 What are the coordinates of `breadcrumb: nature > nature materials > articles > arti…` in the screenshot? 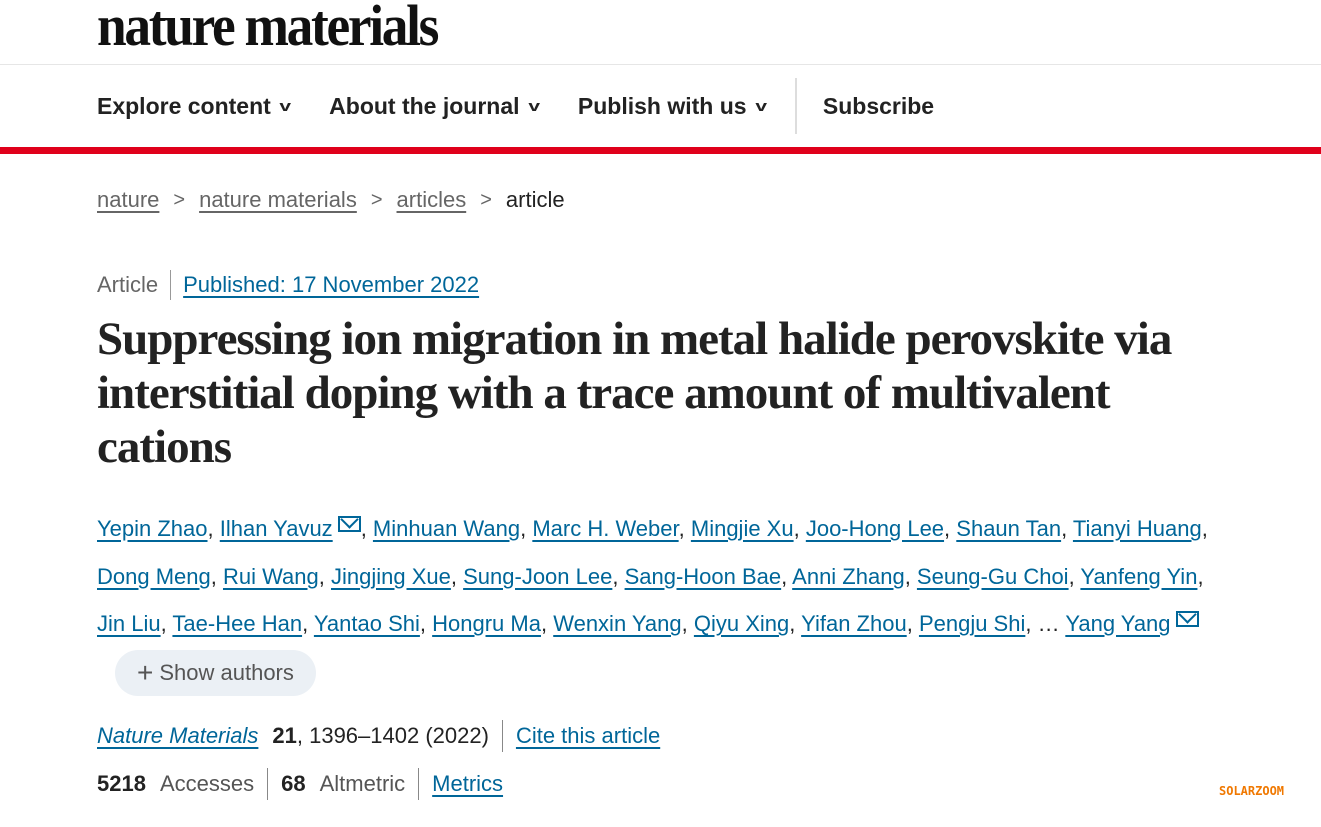 It's located at (331, 200).